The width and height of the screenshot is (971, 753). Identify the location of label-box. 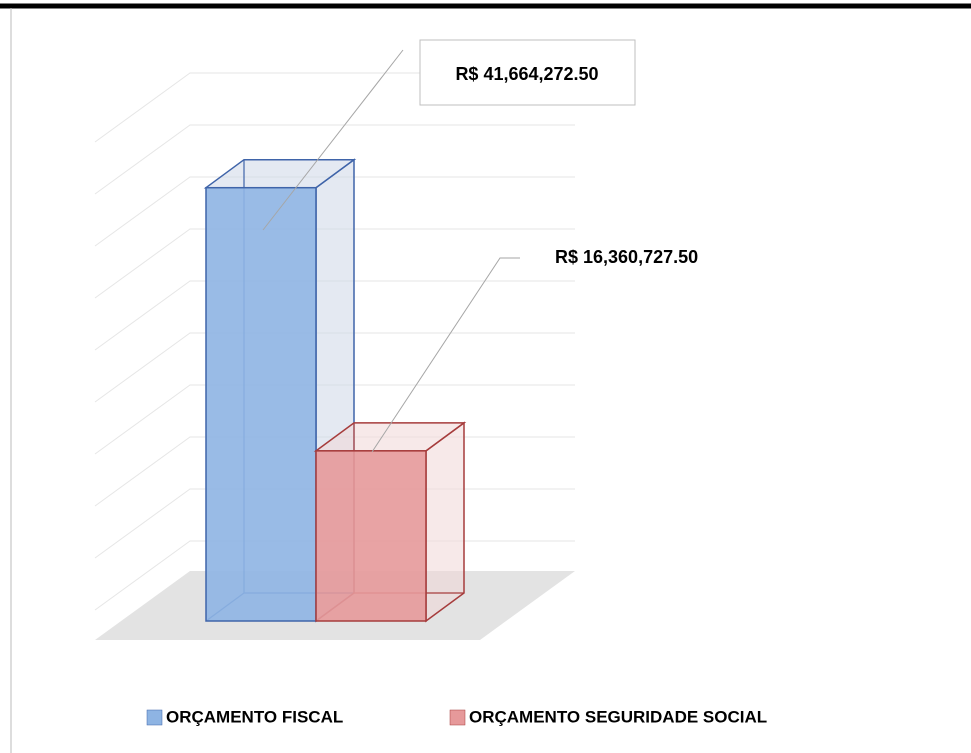
(527, 72).